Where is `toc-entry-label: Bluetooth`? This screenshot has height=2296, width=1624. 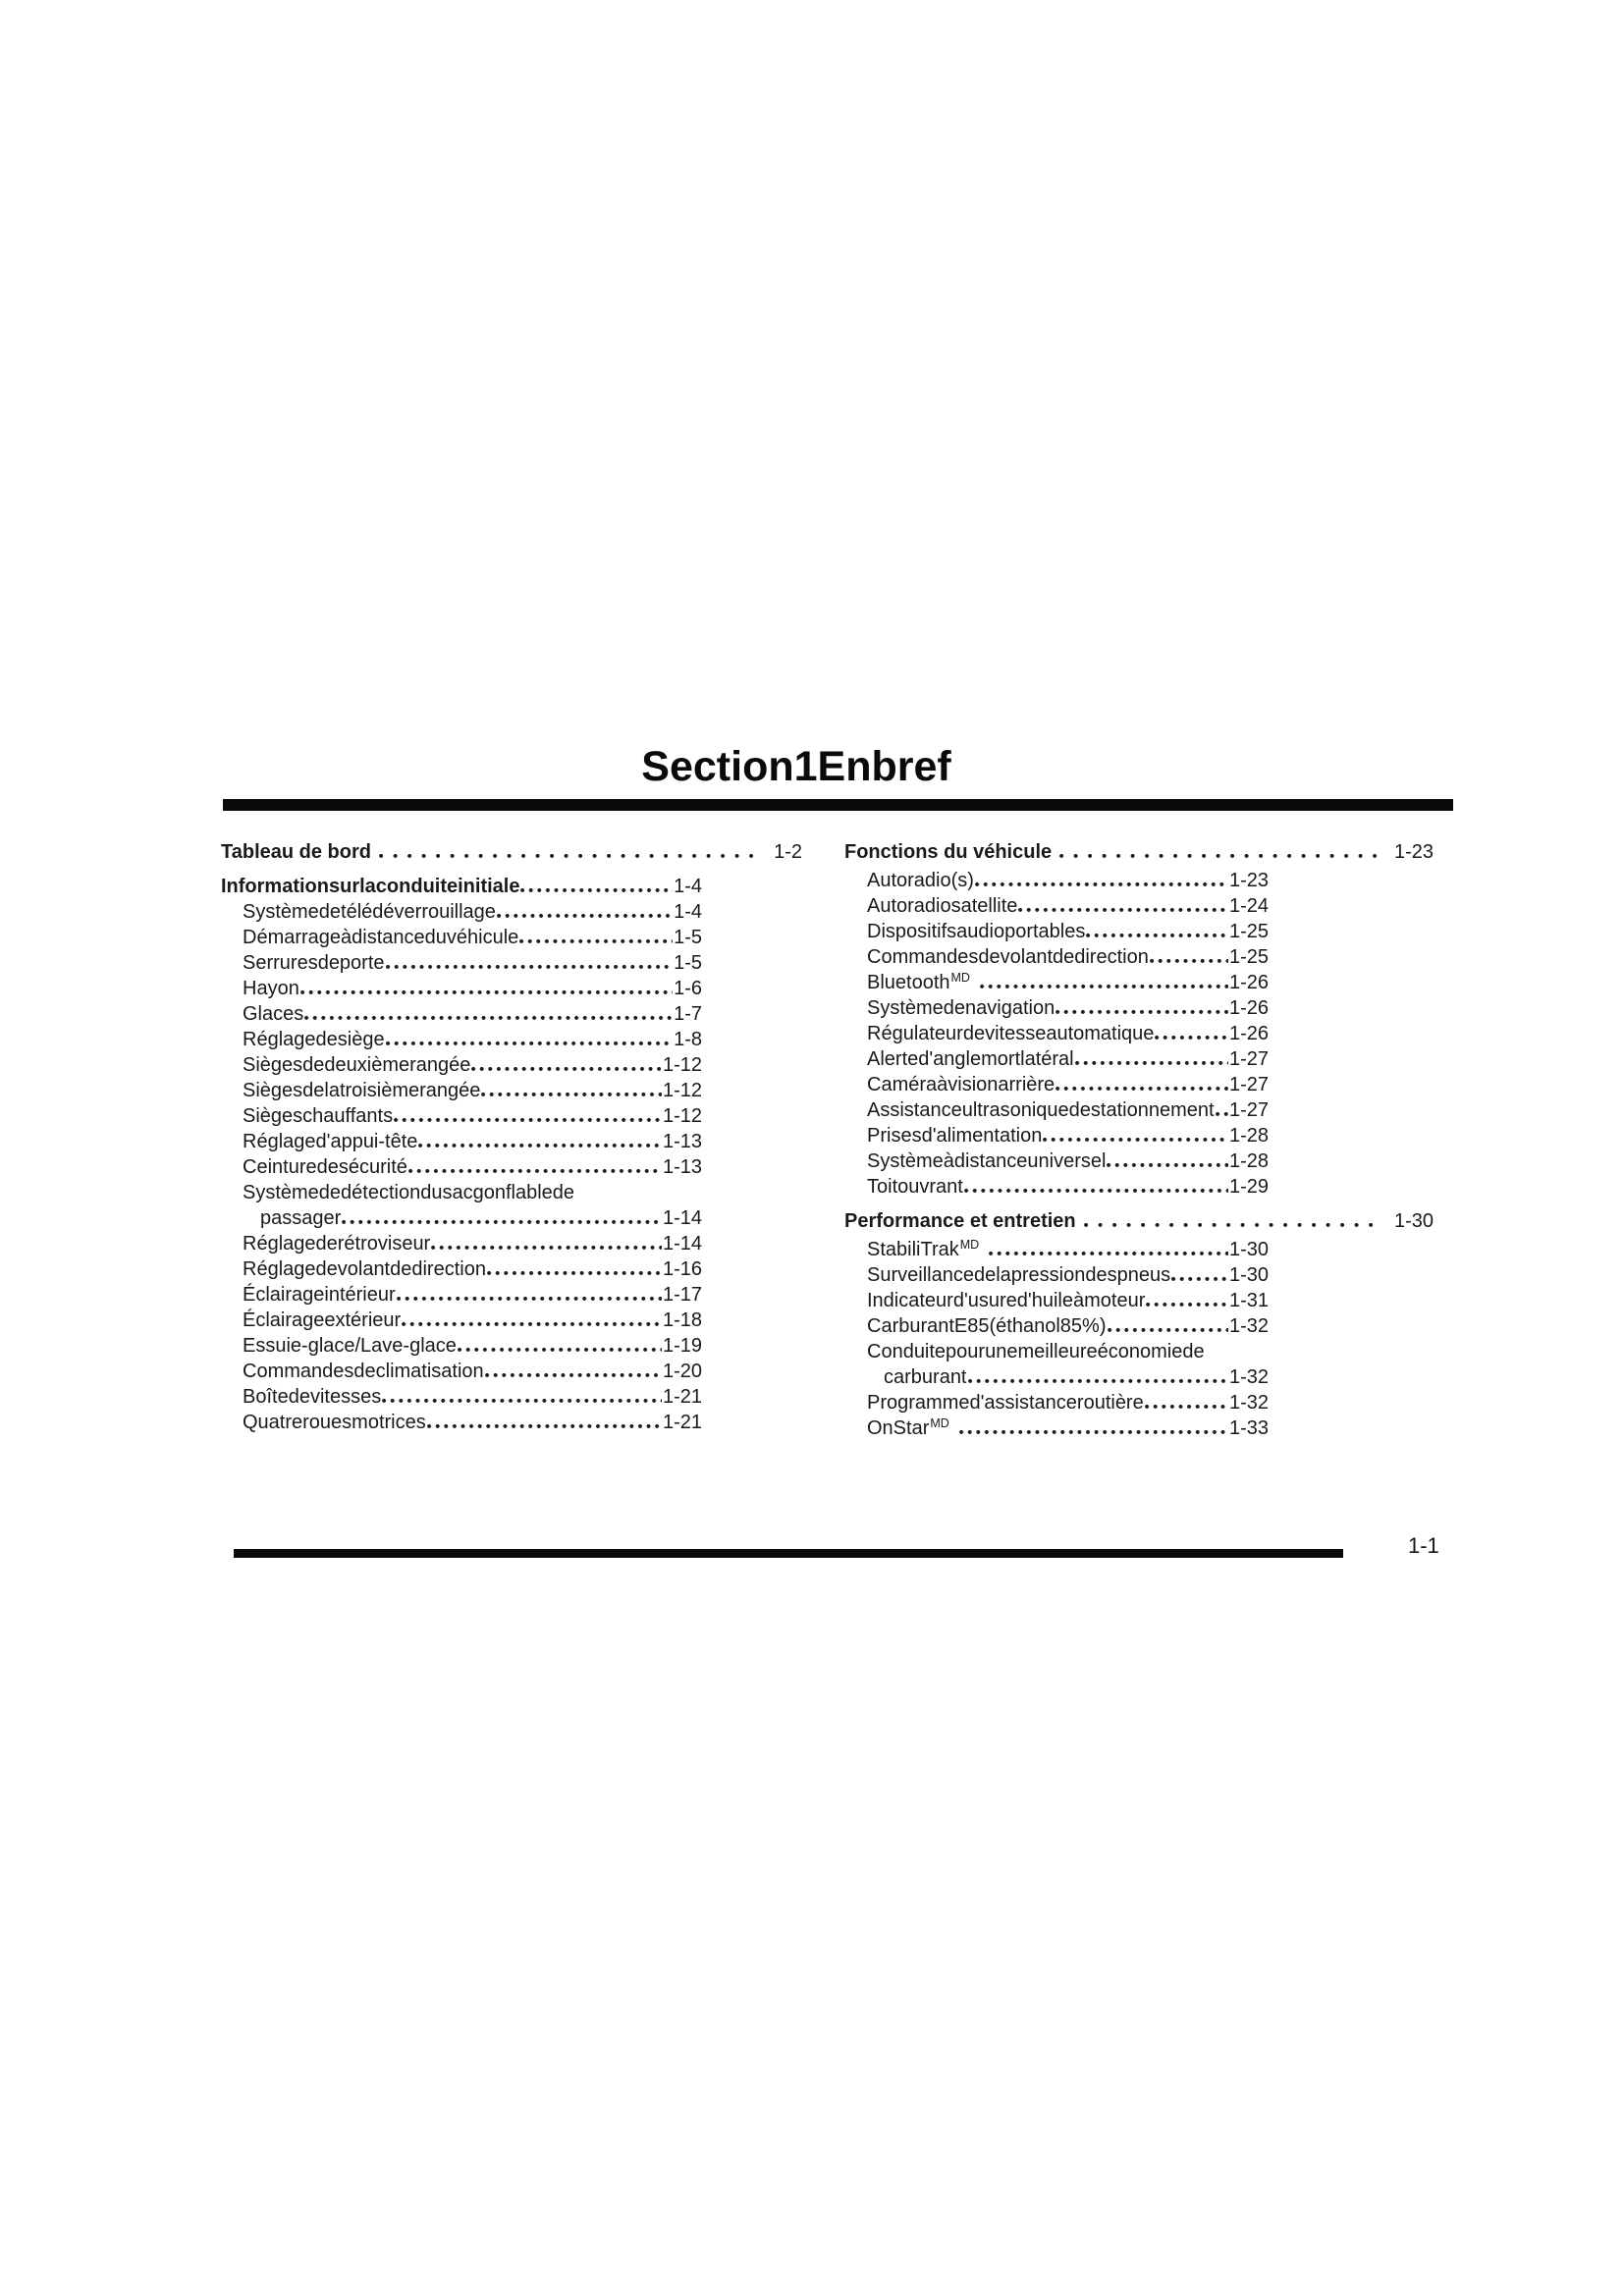 toc-entry-label: Bluetooth is located at coordinates (908, 983).